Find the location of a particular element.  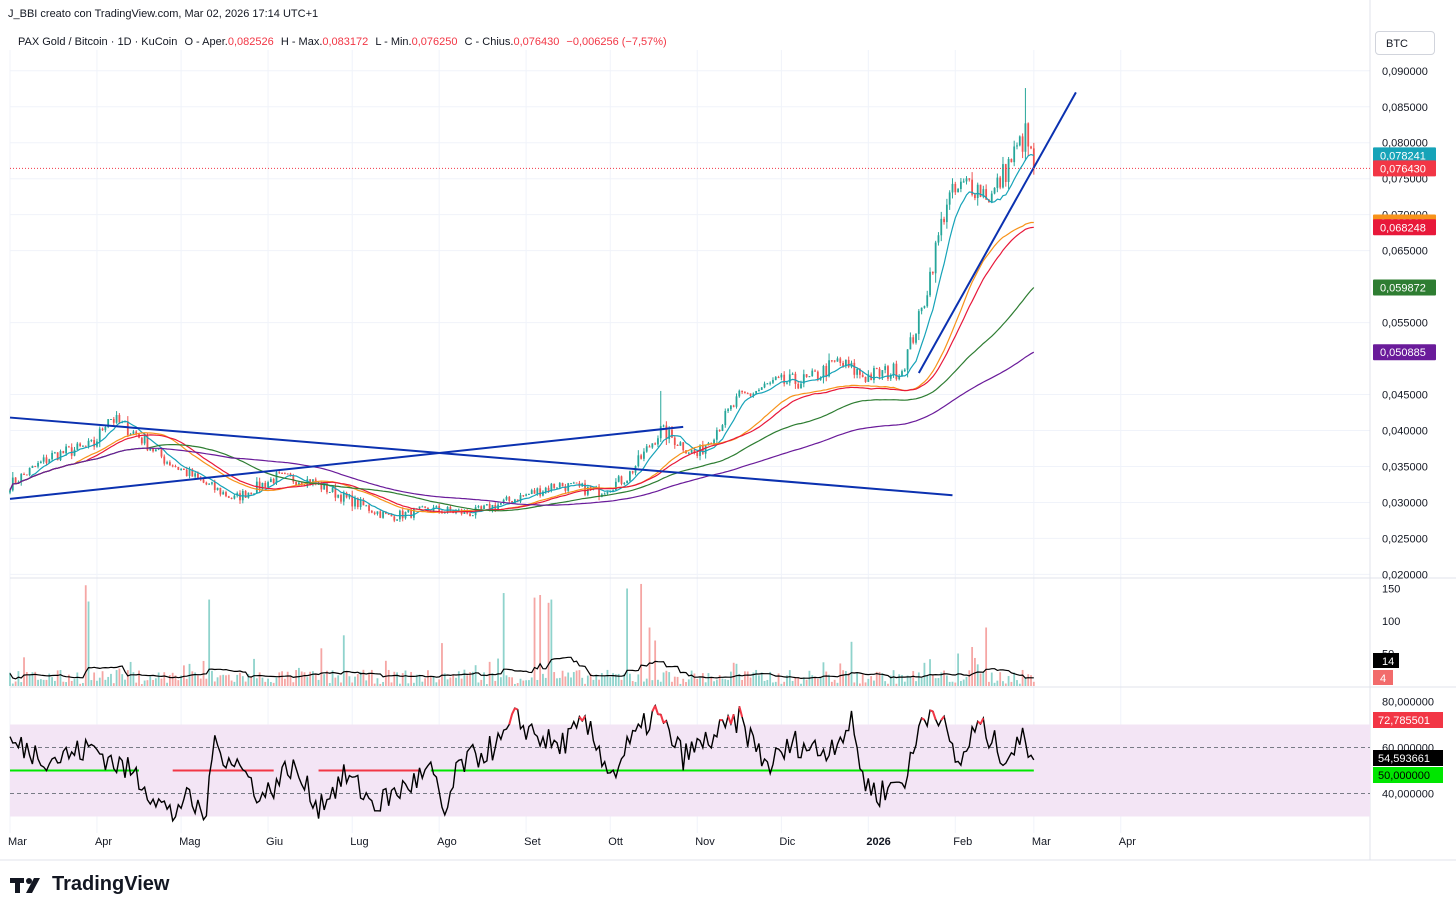

rsi-label-badge: 50,000000 is located at coordinates (1408, 775).